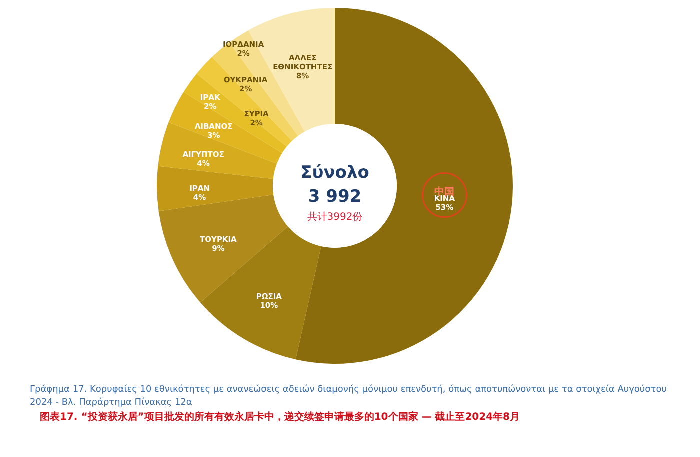 Image resolution: width=700 pixels, height=457 pixels. Describe the element at coordinates (335, 217) in the screenshot. I see `text: 共计3992份` at that location.